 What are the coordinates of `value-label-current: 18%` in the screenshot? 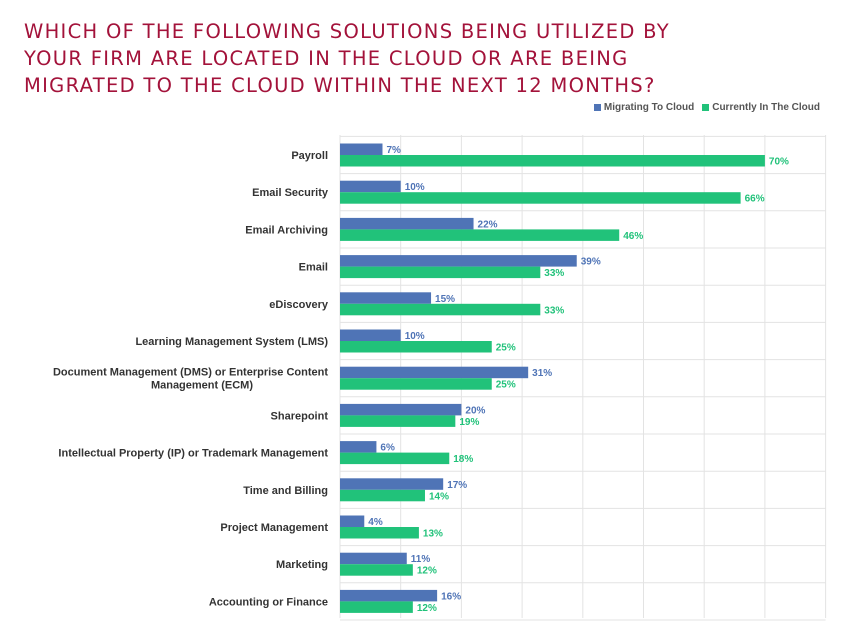 It's located at (463, 459).